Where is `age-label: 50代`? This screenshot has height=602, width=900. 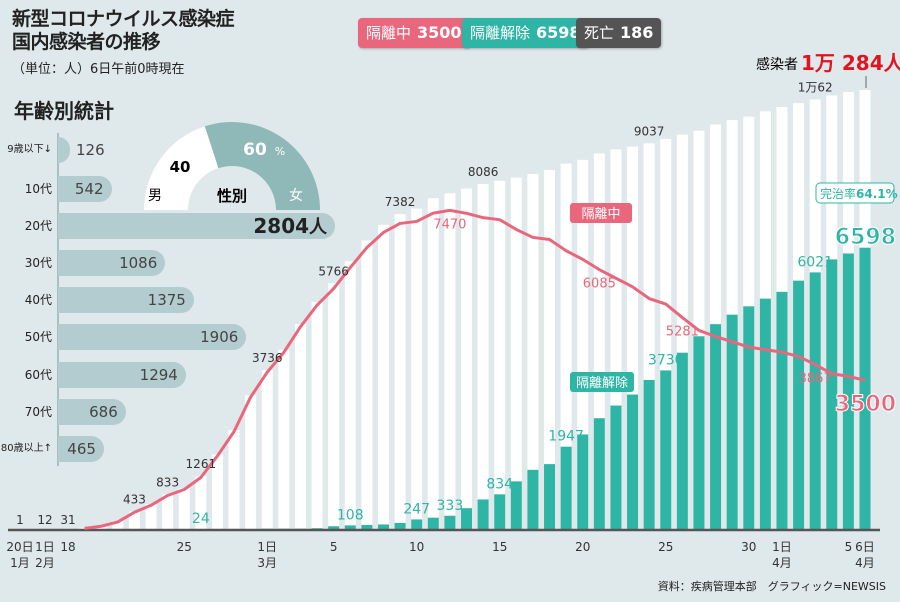
age-label: 50代 is located at coordinates (38, 337).